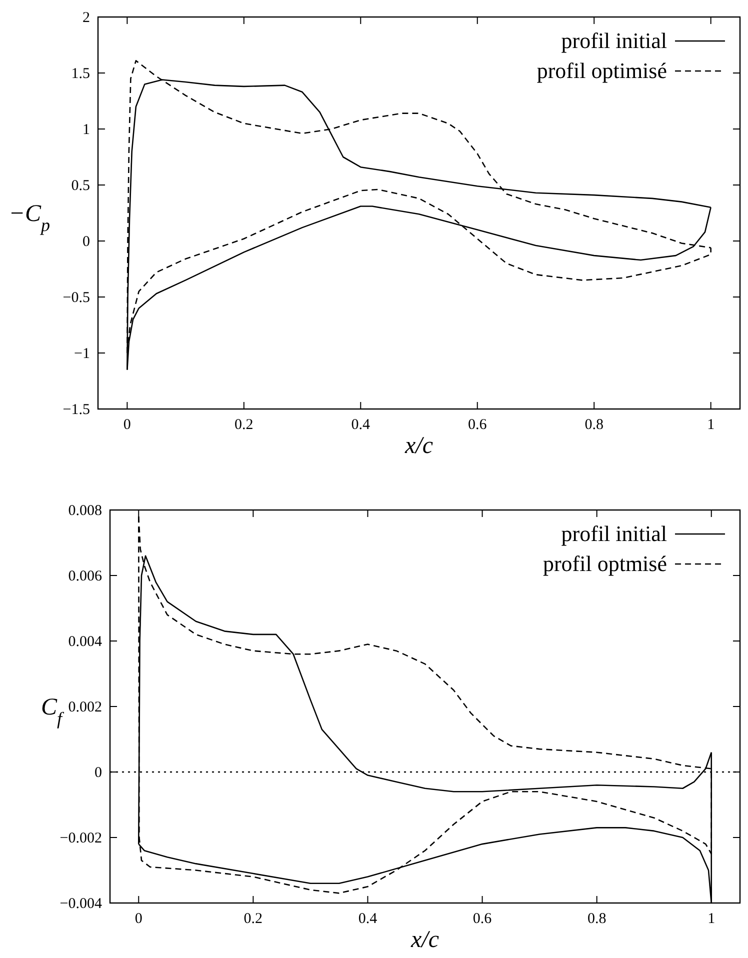 The height and width of the screenshot is (958, 748). I want to click on y-tick-label: 0.5, so click(80, 186).